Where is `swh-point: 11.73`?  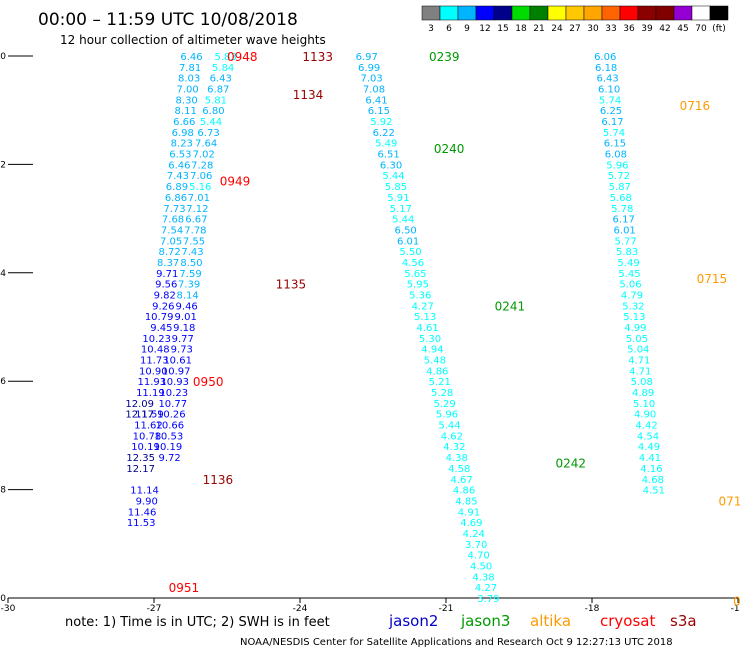
swh-point: 11.73 is located at coordinates (154, 361).